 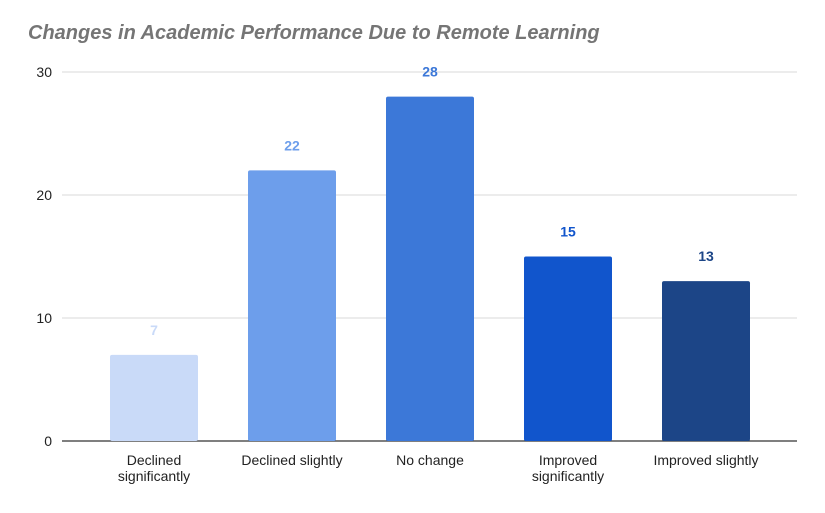 What do you see at coordinates (568, 460) in the screenshot?
I see `x-tick-label: Improved` at bounding box center [568, 460].